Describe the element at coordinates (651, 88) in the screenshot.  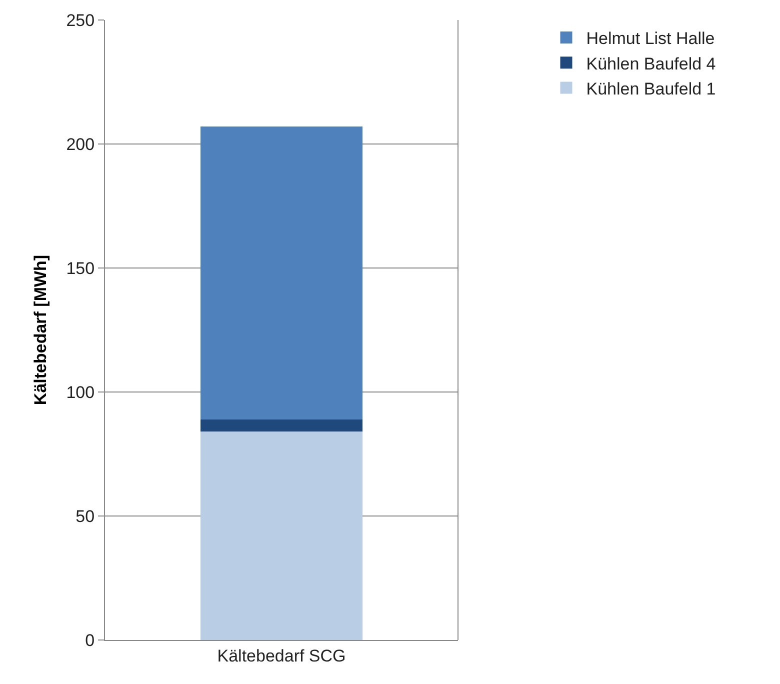
I see `legend-label: Kühlen Baufeld 1` at that location.